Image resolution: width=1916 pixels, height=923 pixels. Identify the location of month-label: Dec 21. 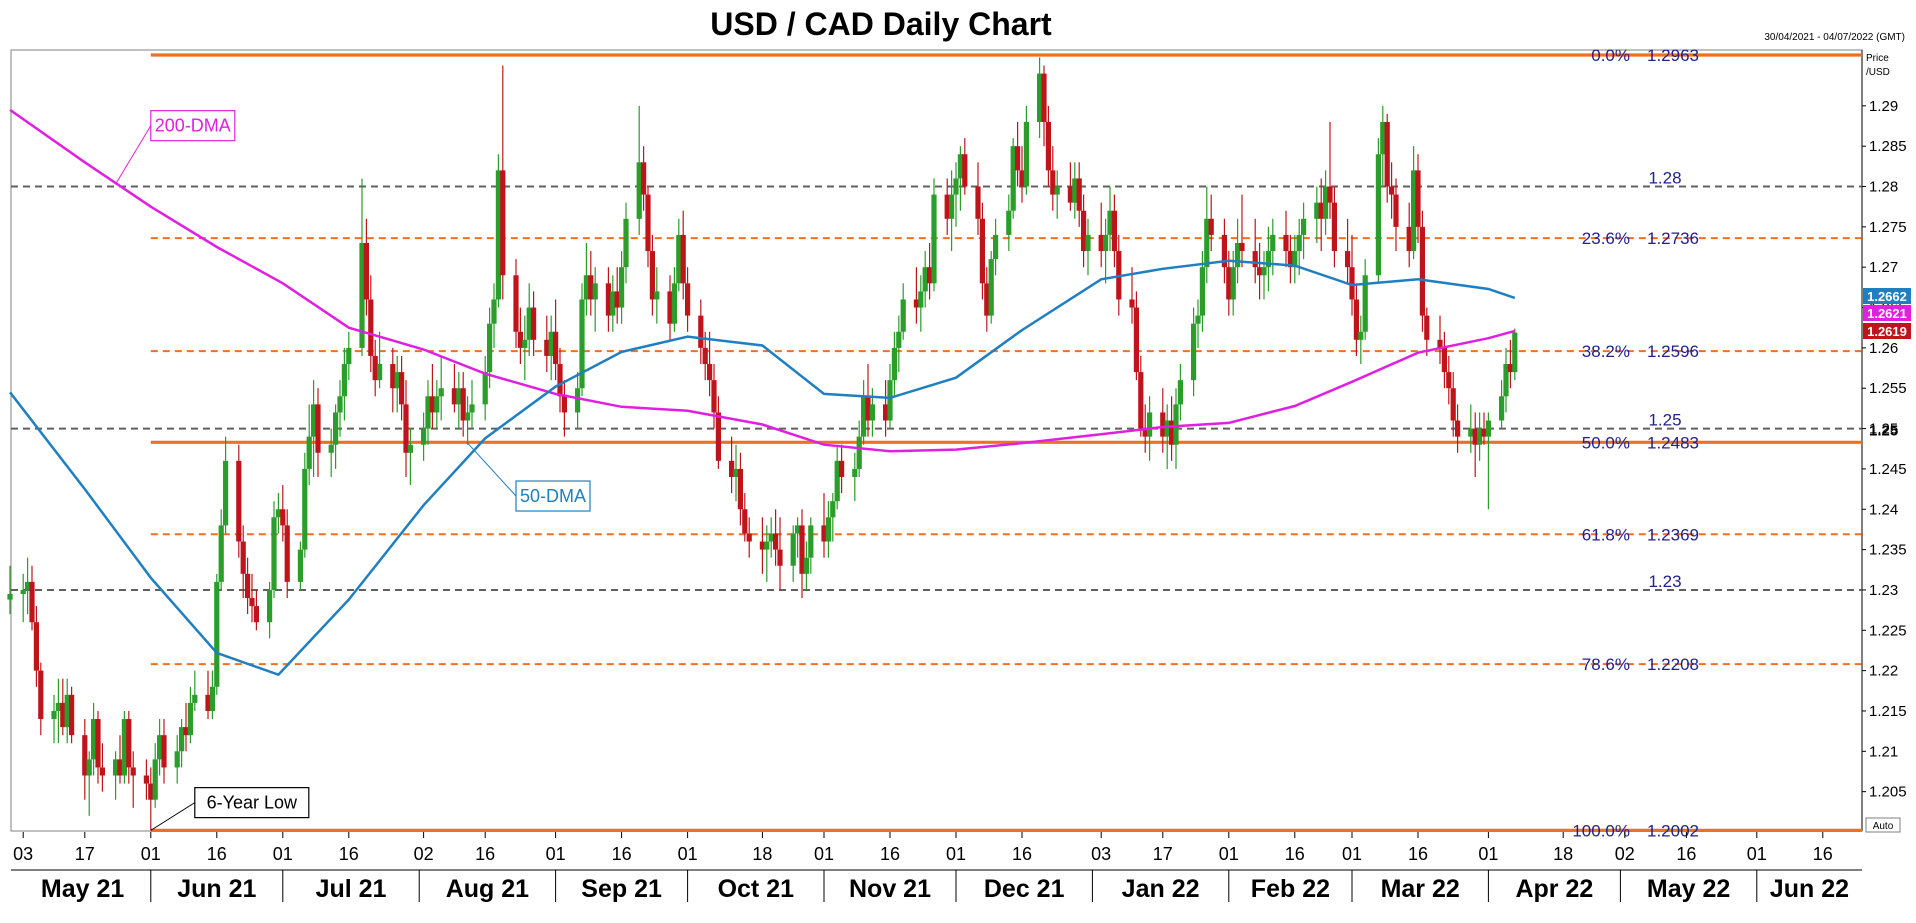
(1024, 889).